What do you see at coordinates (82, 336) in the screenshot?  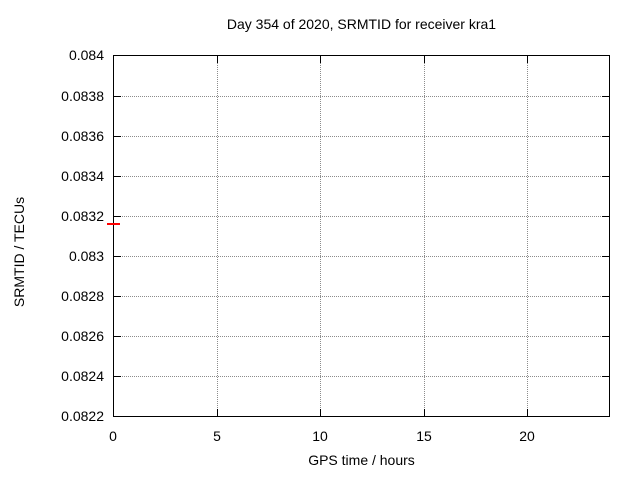 I see `y-tick-label: 0.0826` at bounding box center [82, 336].